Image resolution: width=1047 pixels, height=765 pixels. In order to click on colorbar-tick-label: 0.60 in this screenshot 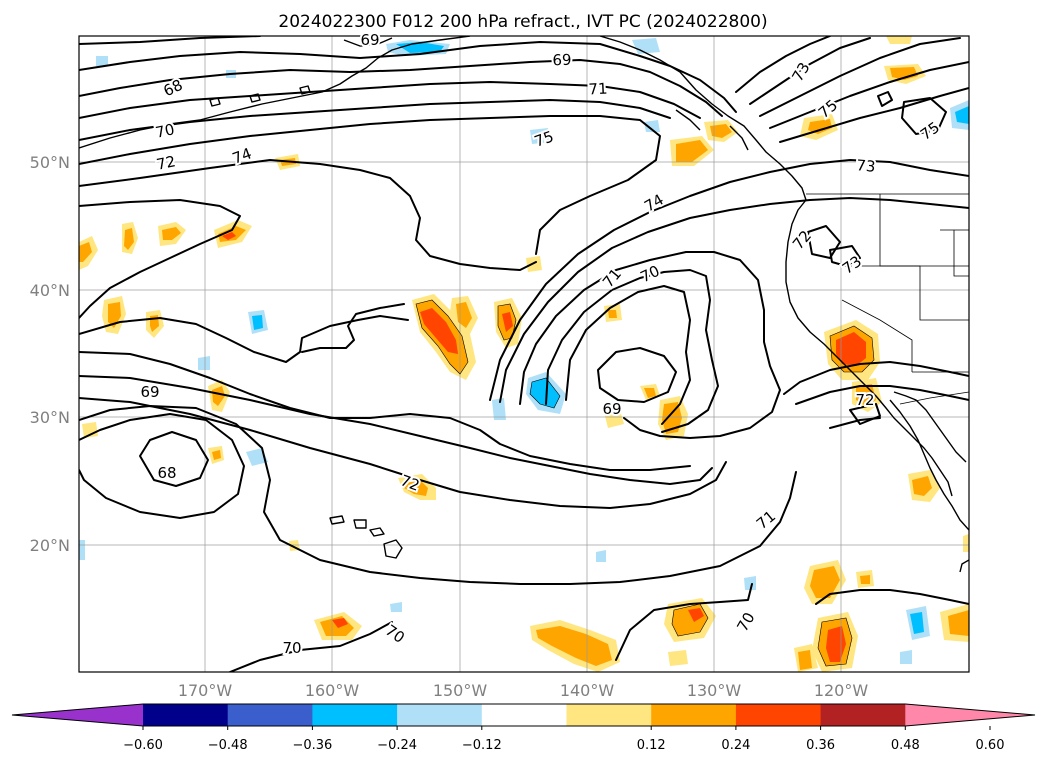, I will do `click(990, 745)`.